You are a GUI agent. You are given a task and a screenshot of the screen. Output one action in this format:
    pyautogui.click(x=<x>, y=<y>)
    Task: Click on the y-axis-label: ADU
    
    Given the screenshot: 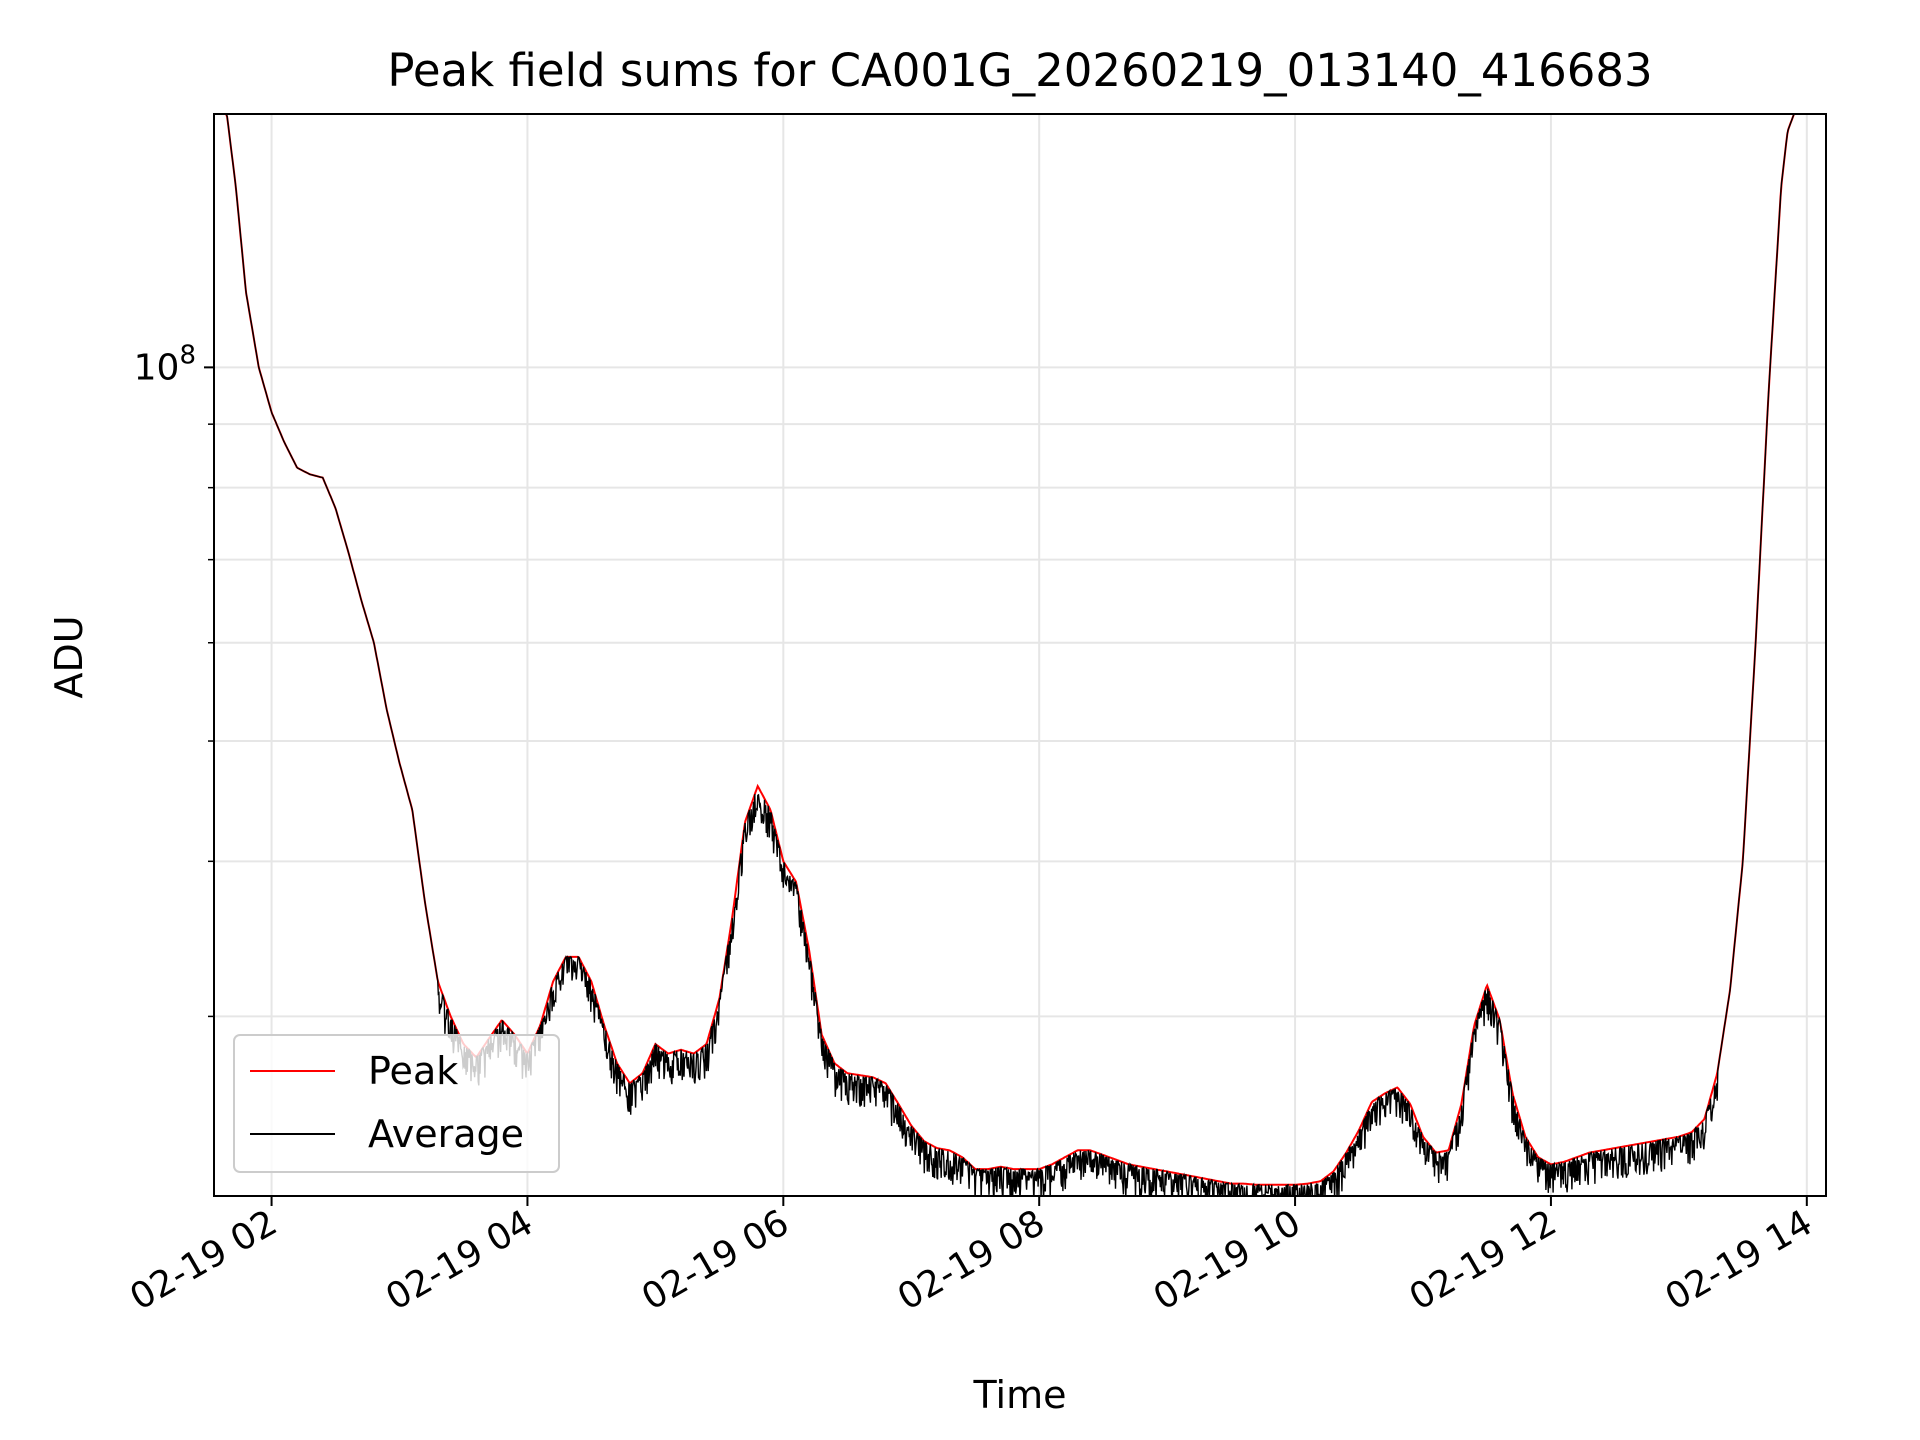 What is the action you would take?
    pyautogui.click(x=69, y=656)
    